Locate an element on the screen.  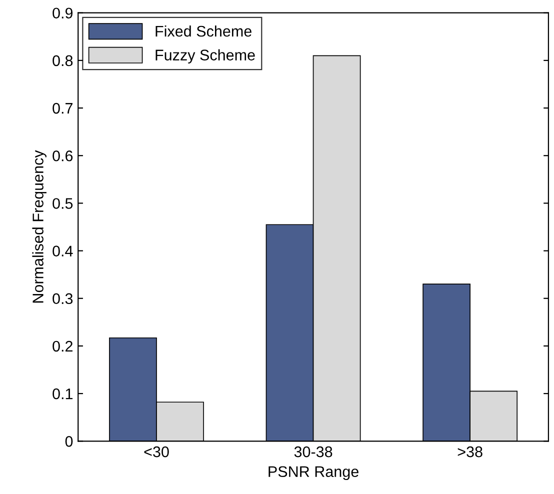
y-tick-label: 0.5 is located at coordinates (62, 203).